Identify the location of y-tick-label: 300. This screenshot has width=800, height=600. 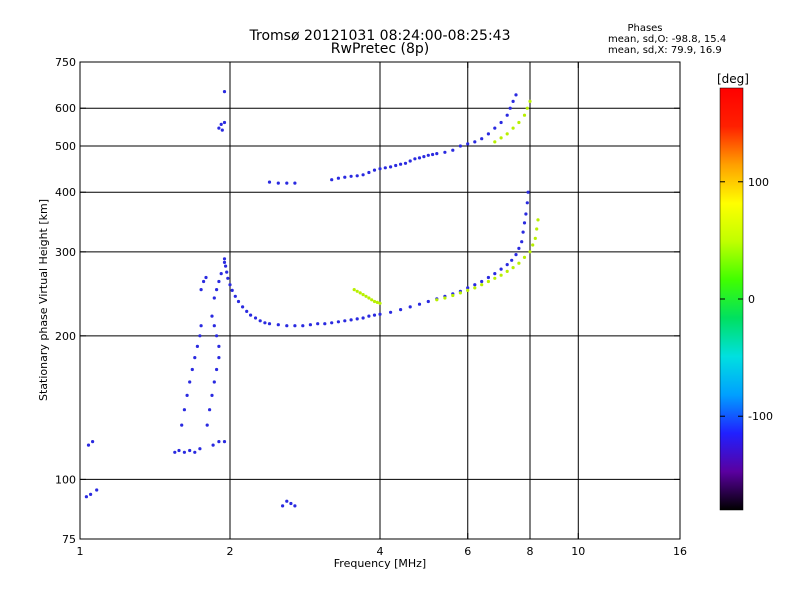
(65, 252).